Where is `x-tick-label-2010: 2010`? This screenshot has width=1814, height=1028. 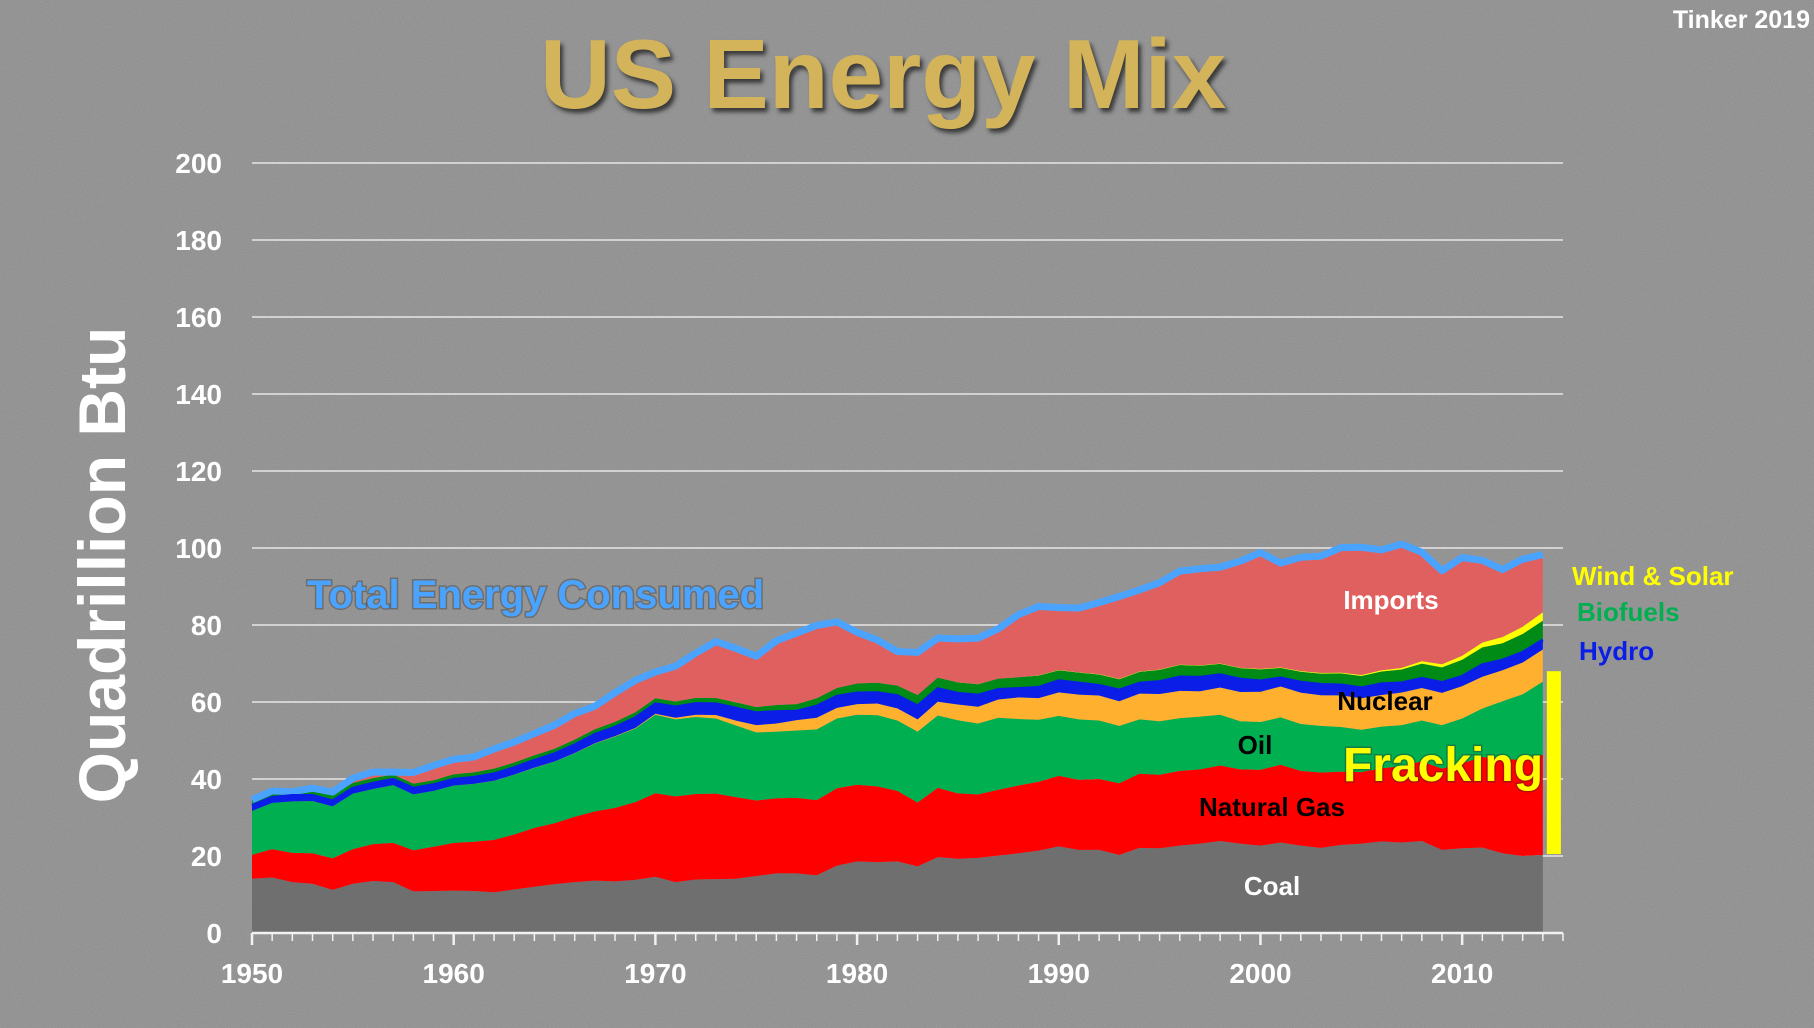 x-tick-label-2010: 2010 is located at coordinates (1462, 973).